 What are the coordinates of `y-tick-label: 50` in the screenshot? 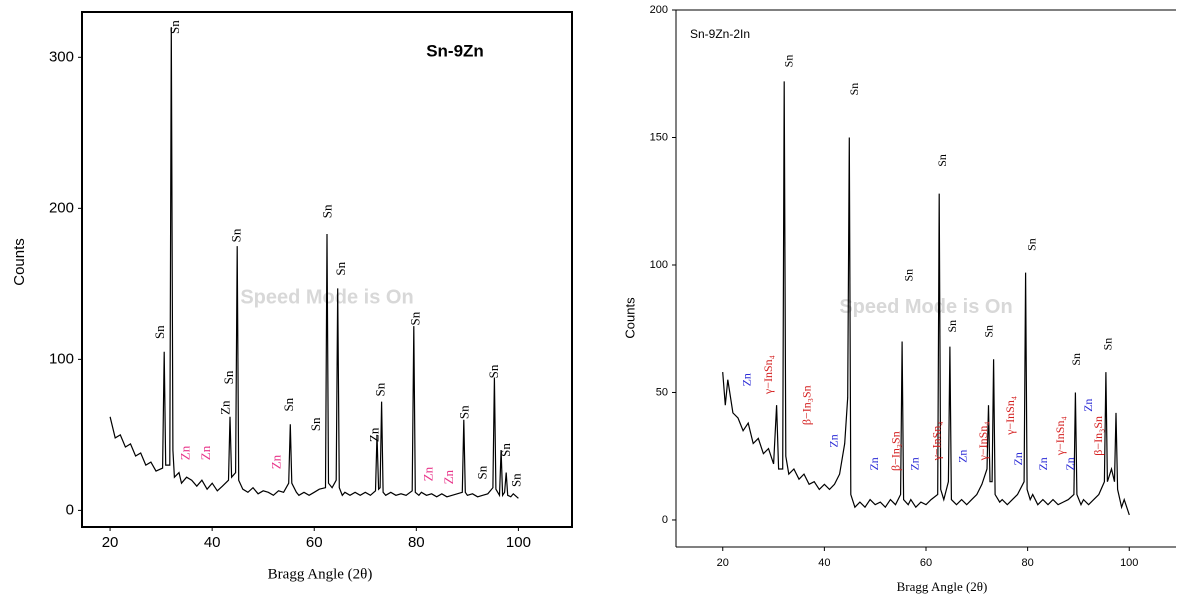 It's located at (662, 392).